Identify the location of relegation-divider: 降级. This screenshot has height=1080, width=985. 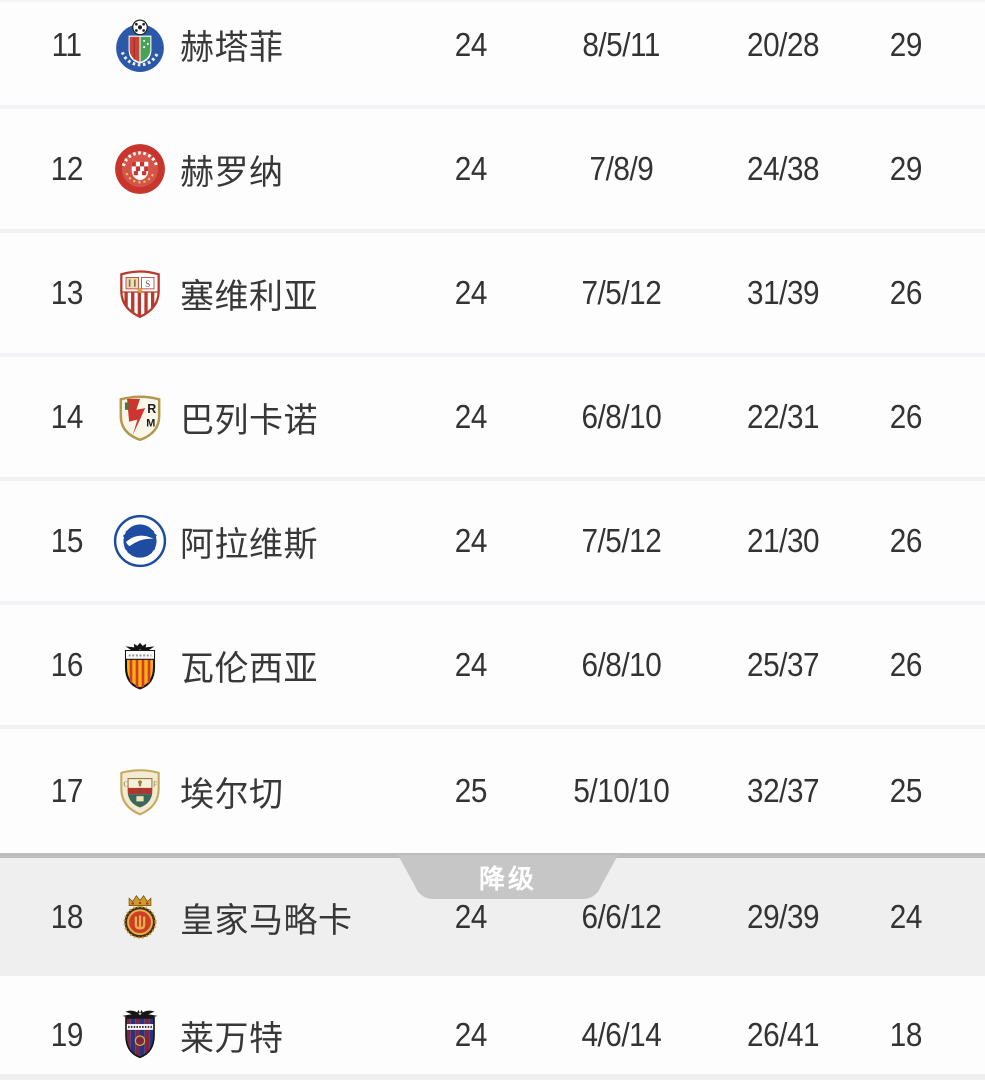
(492, 876).